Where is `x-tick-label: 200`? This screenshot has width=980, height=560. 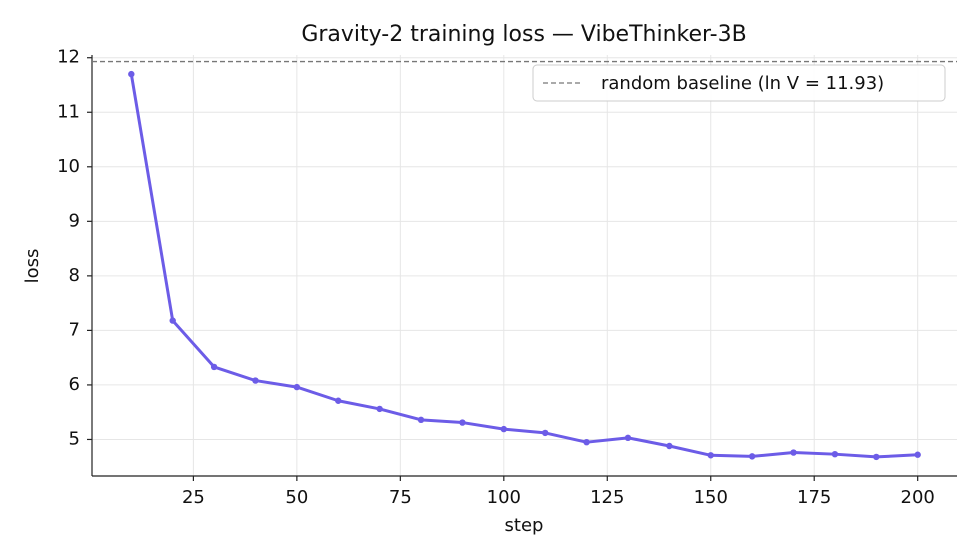 x-tick-label: 200 is located at coordinates (918, 497).